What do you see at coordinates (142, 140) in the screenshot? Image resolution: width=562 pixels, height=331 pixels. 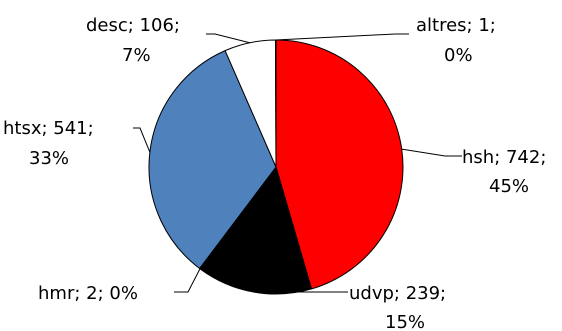 I see `leader-line-htsx` at bounding box center [142, 140].